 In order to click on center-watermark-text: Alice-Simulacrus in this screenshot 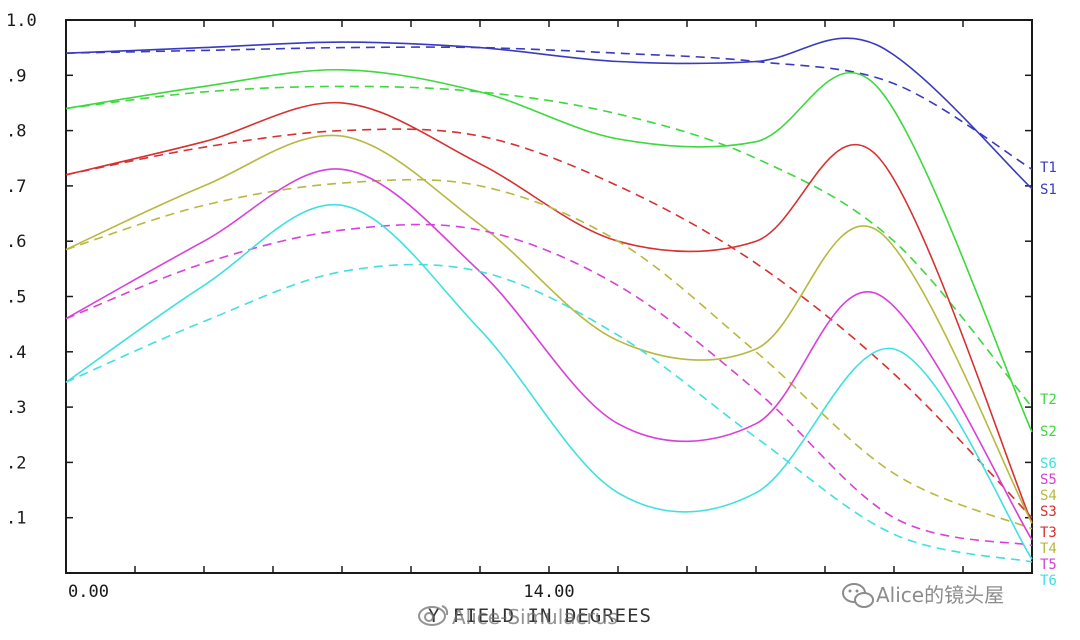, I will do `click(535, 617)`.